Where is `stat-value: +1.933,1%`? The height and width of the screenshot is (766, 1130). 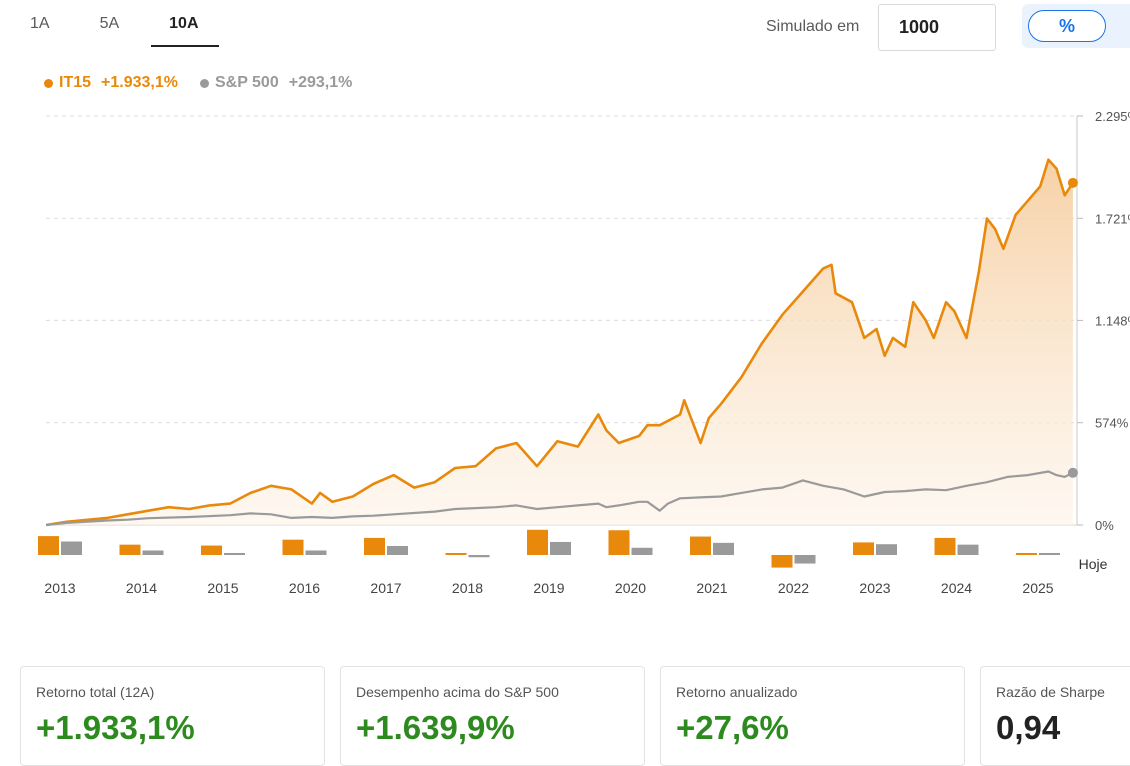 stat-value: +1.933,1% is located at coordinates (115, 727).